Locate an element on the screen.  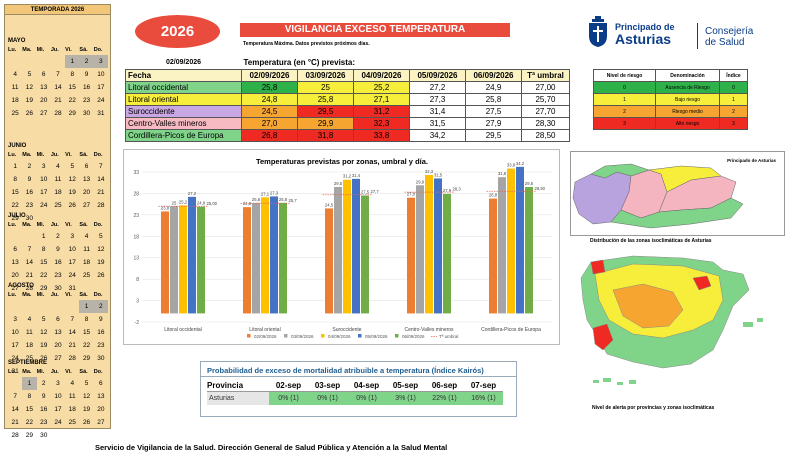
chart-legend-label: 06/09/2026 is located at coordinates (413, 336).